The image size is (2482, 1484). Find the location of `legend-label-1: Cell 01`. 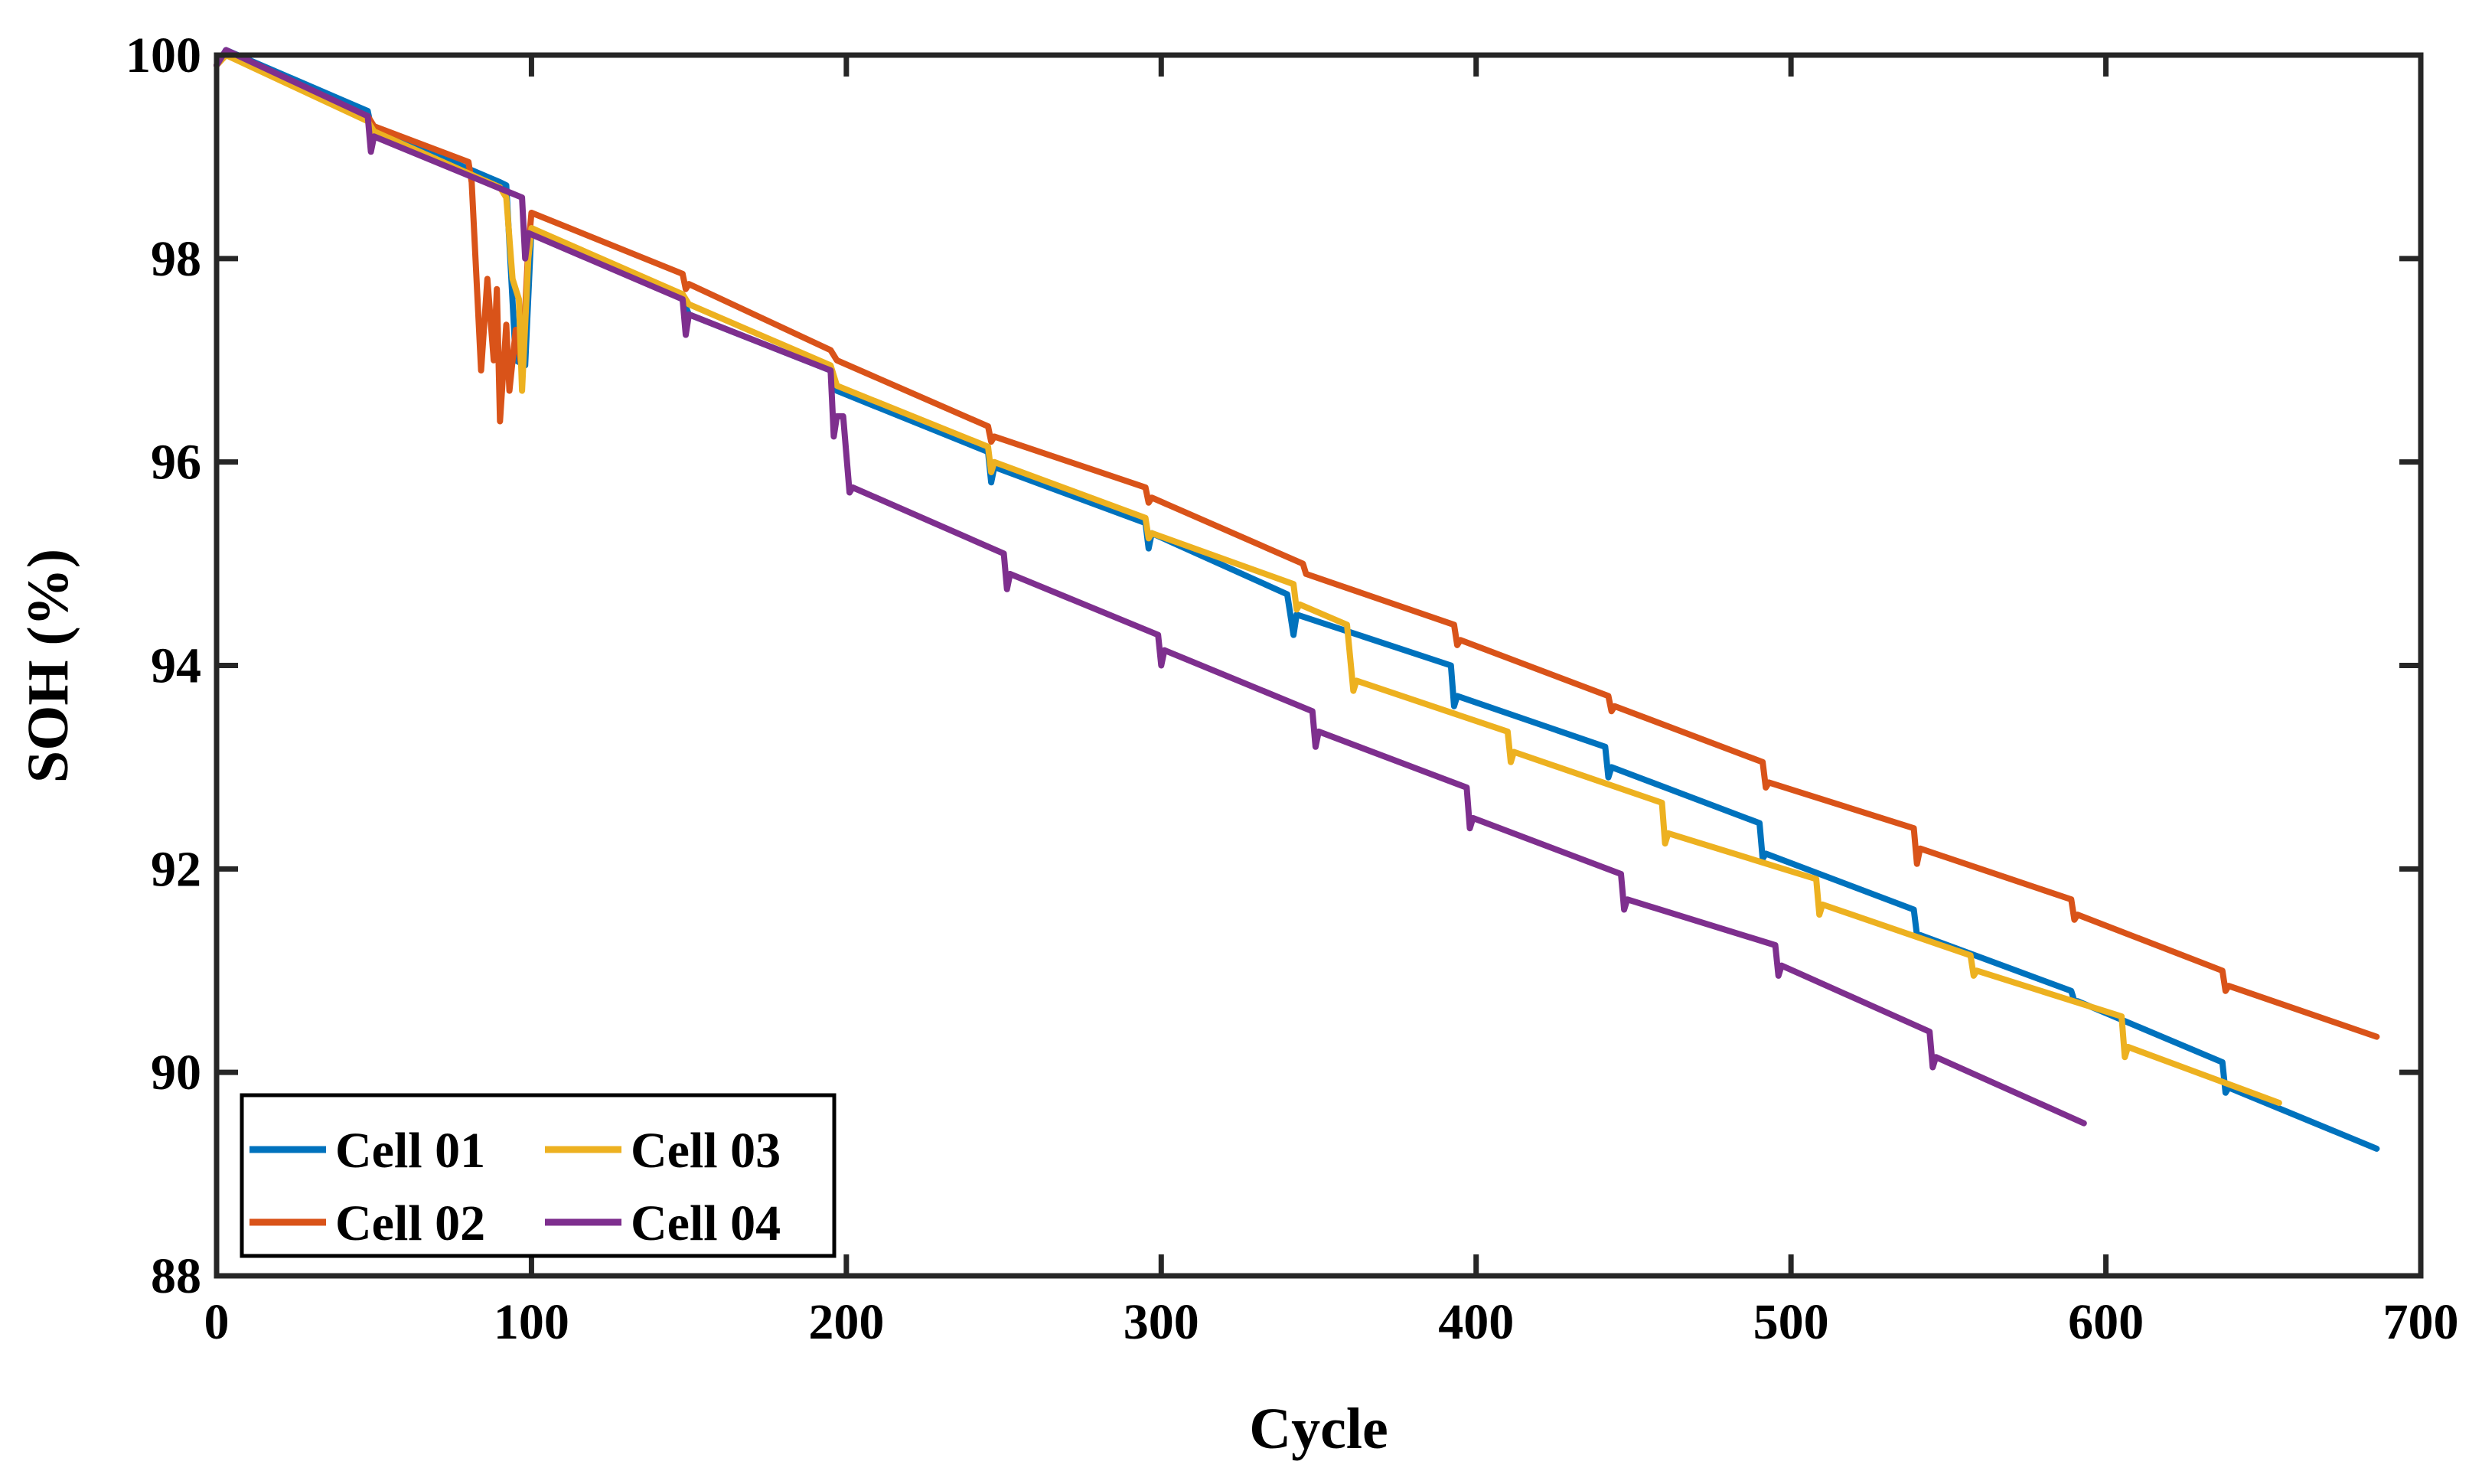

legend-label-1: Cell 01 is located at coordinates (410, 1151).